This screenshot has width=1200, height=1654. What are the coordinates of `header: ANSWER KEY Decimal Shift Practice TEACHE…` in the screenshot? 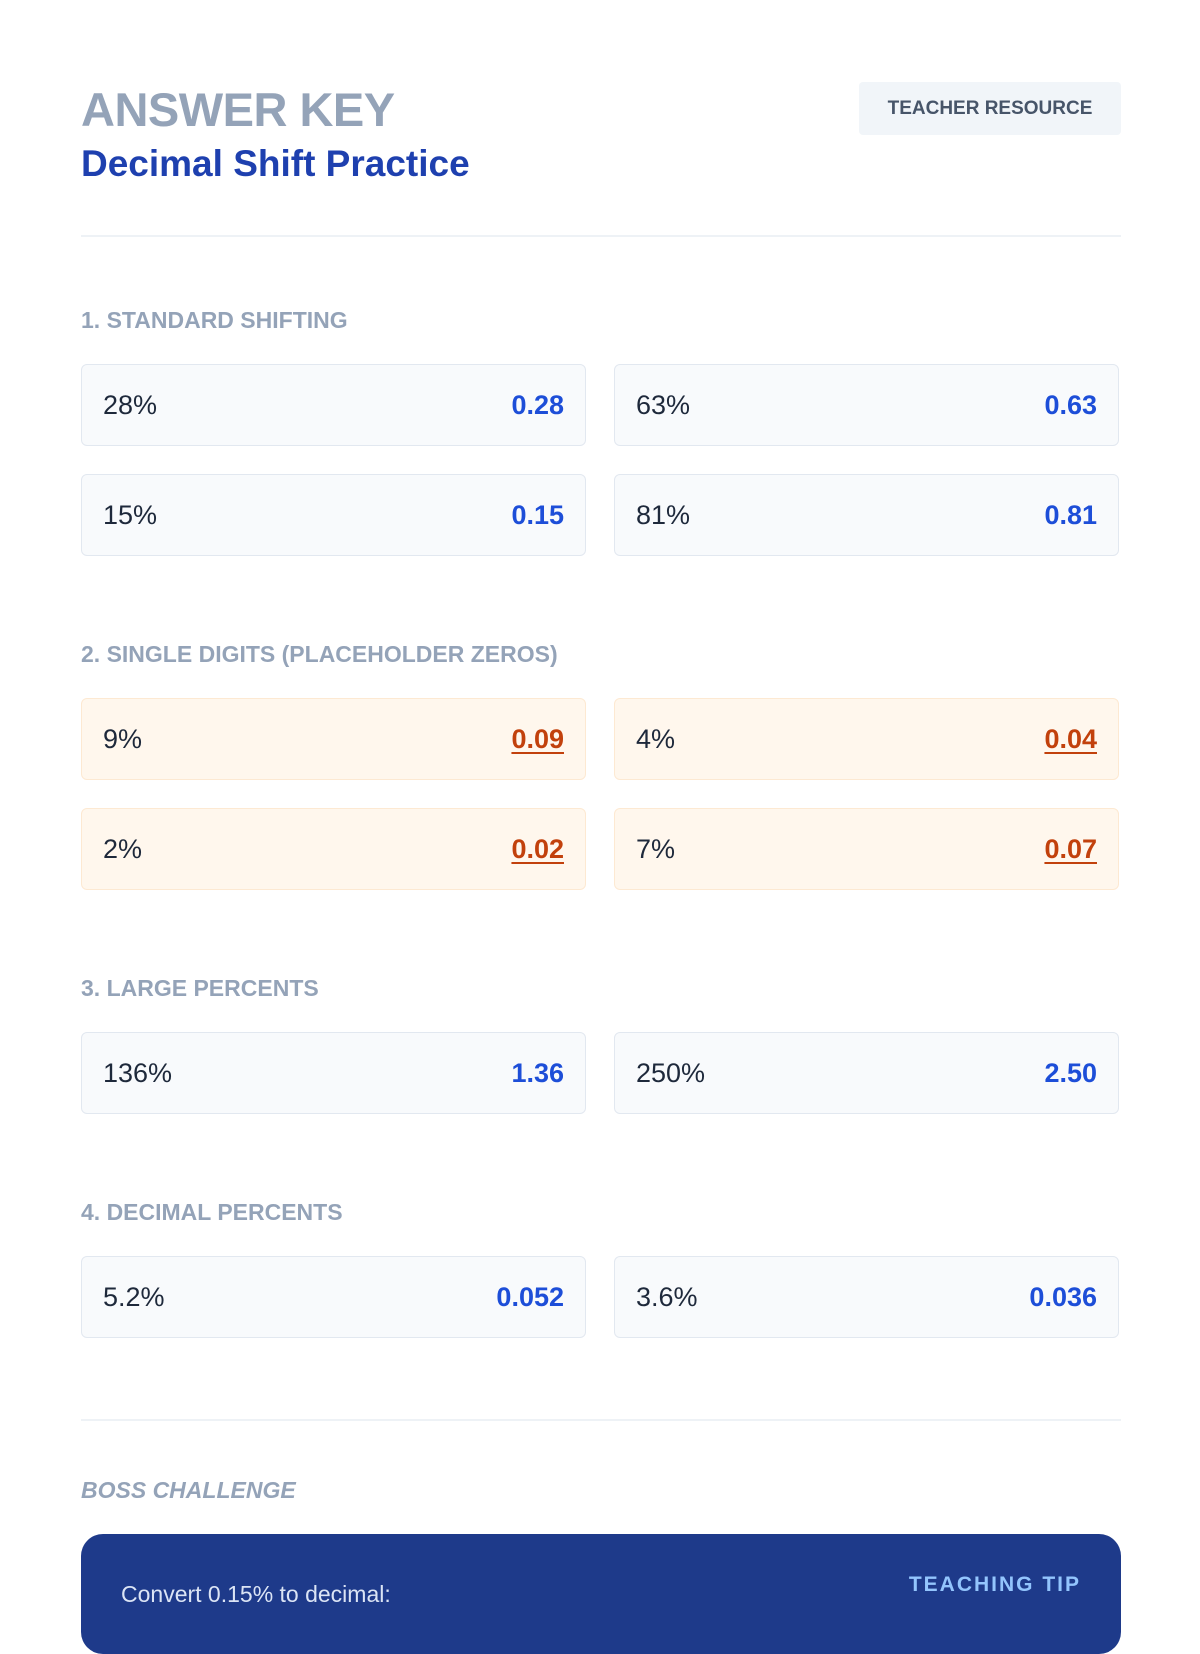 It's located at (601, 137).